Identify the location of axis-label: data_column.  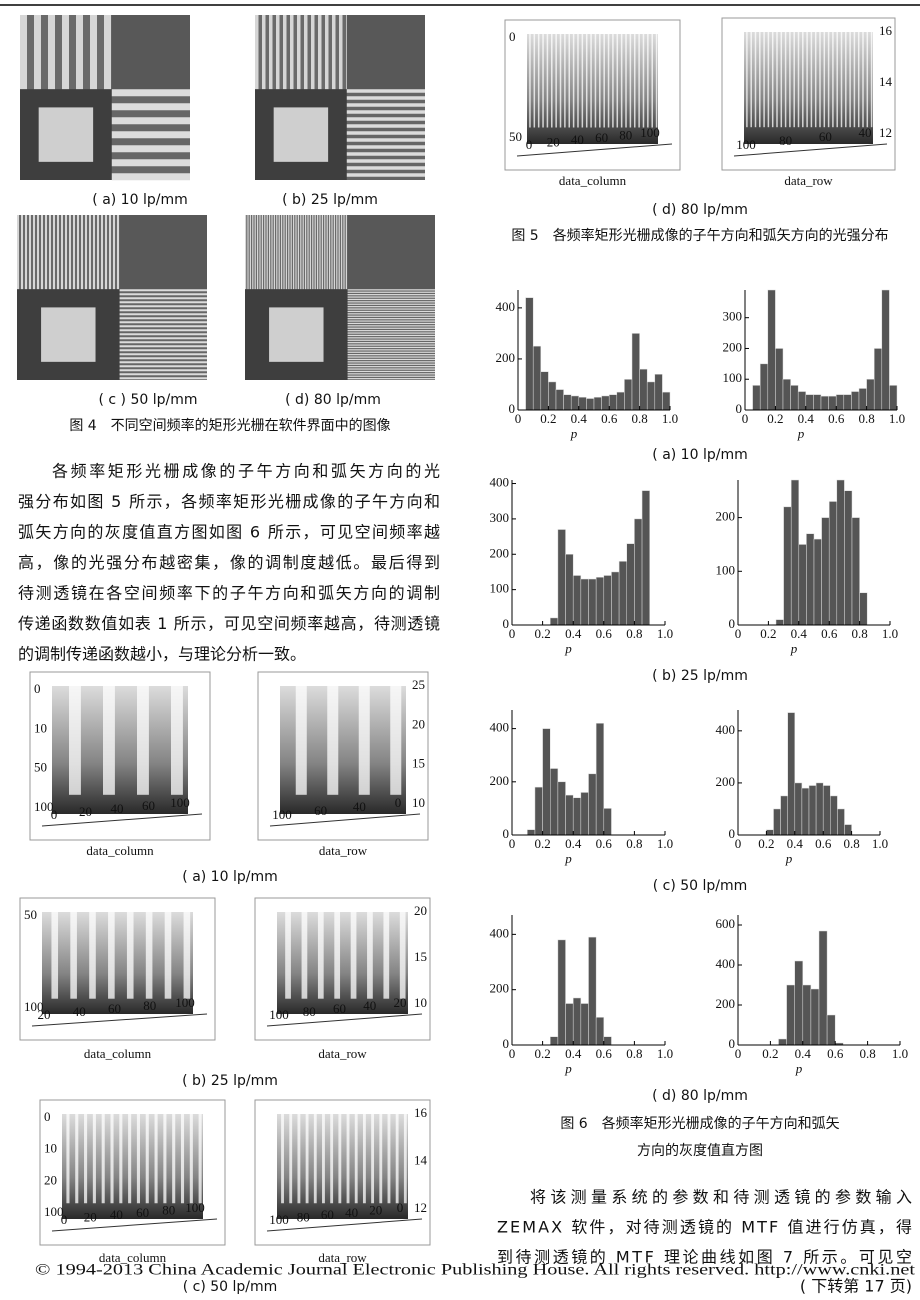
(120, 850).